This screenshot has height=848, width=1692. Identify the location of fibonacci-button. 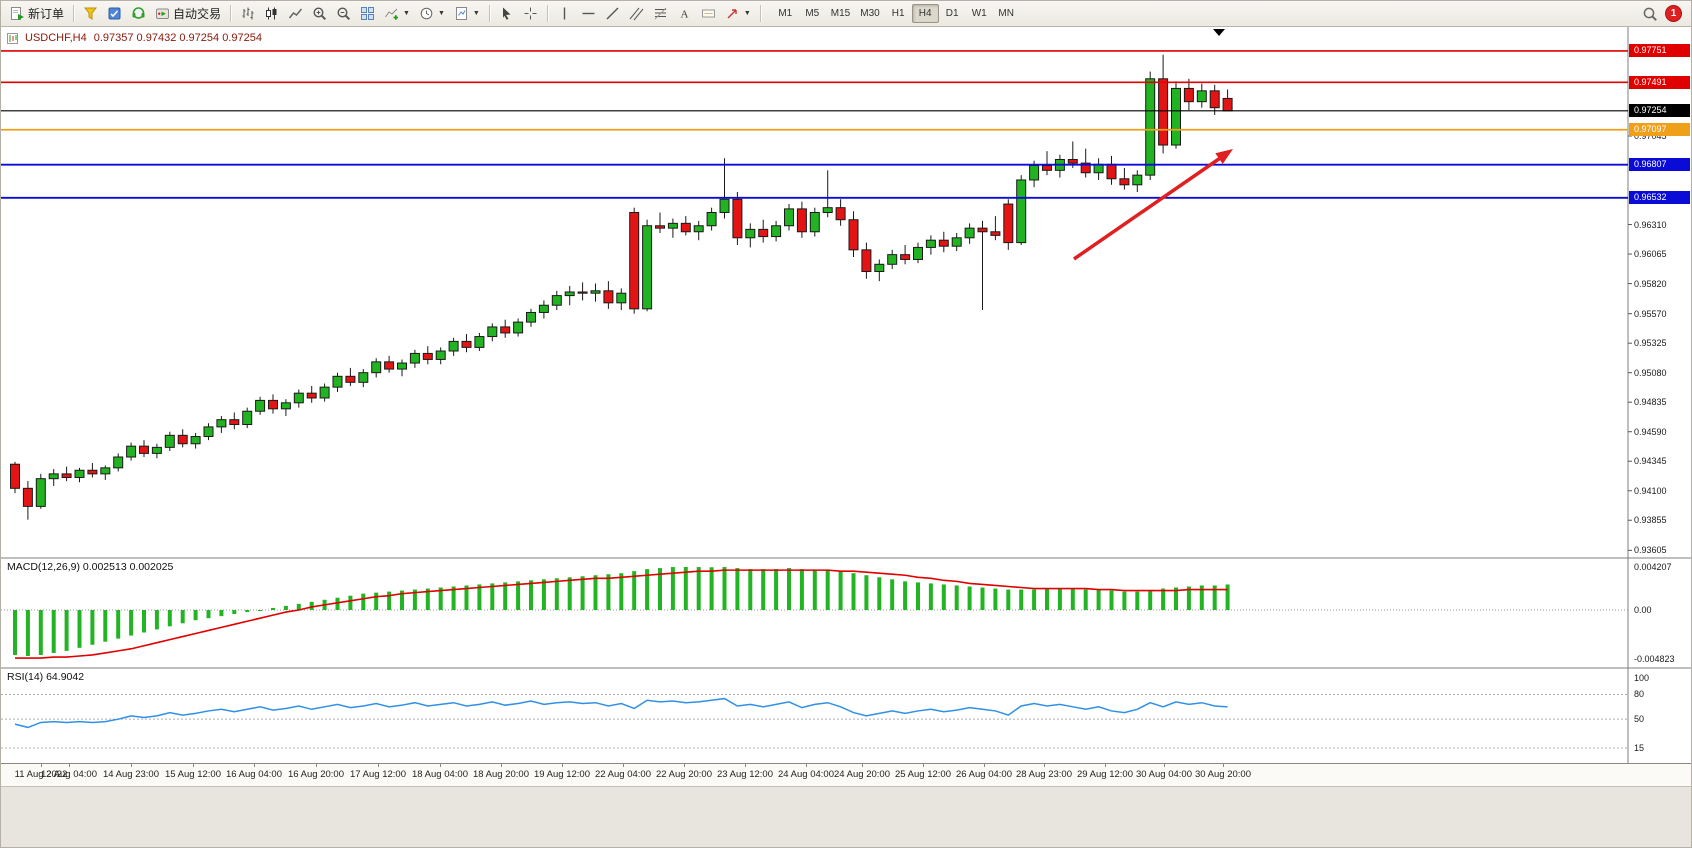
(660, 14).